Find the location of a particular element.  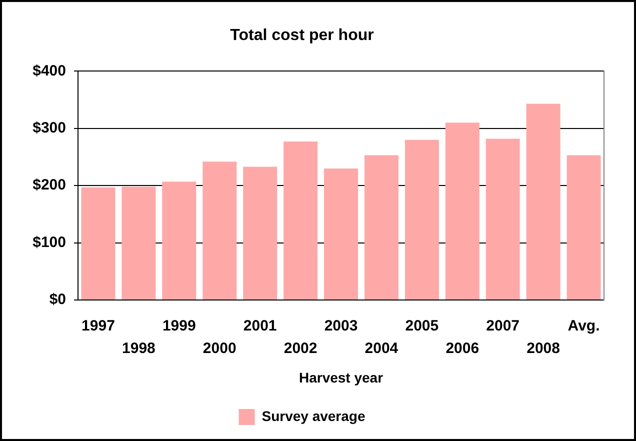

x-tick-label: 2004 is located at coordinates (381, 348).